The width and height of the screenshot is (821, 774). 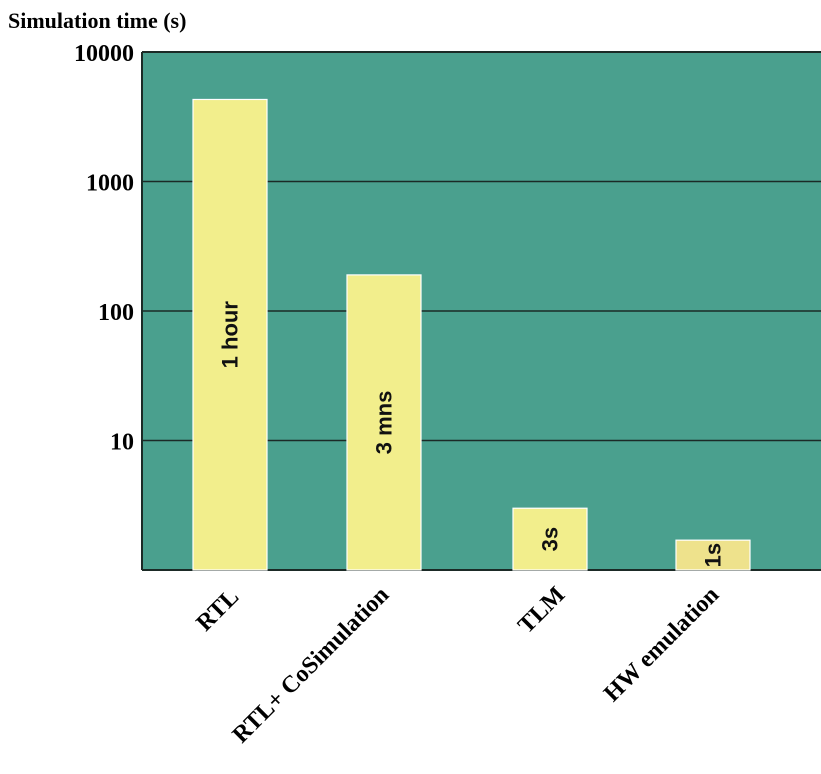 What do you see at coordinates (116, 313) in the screenshot?
I see `y-tick-label: 100` at bounding box center [116, 313].